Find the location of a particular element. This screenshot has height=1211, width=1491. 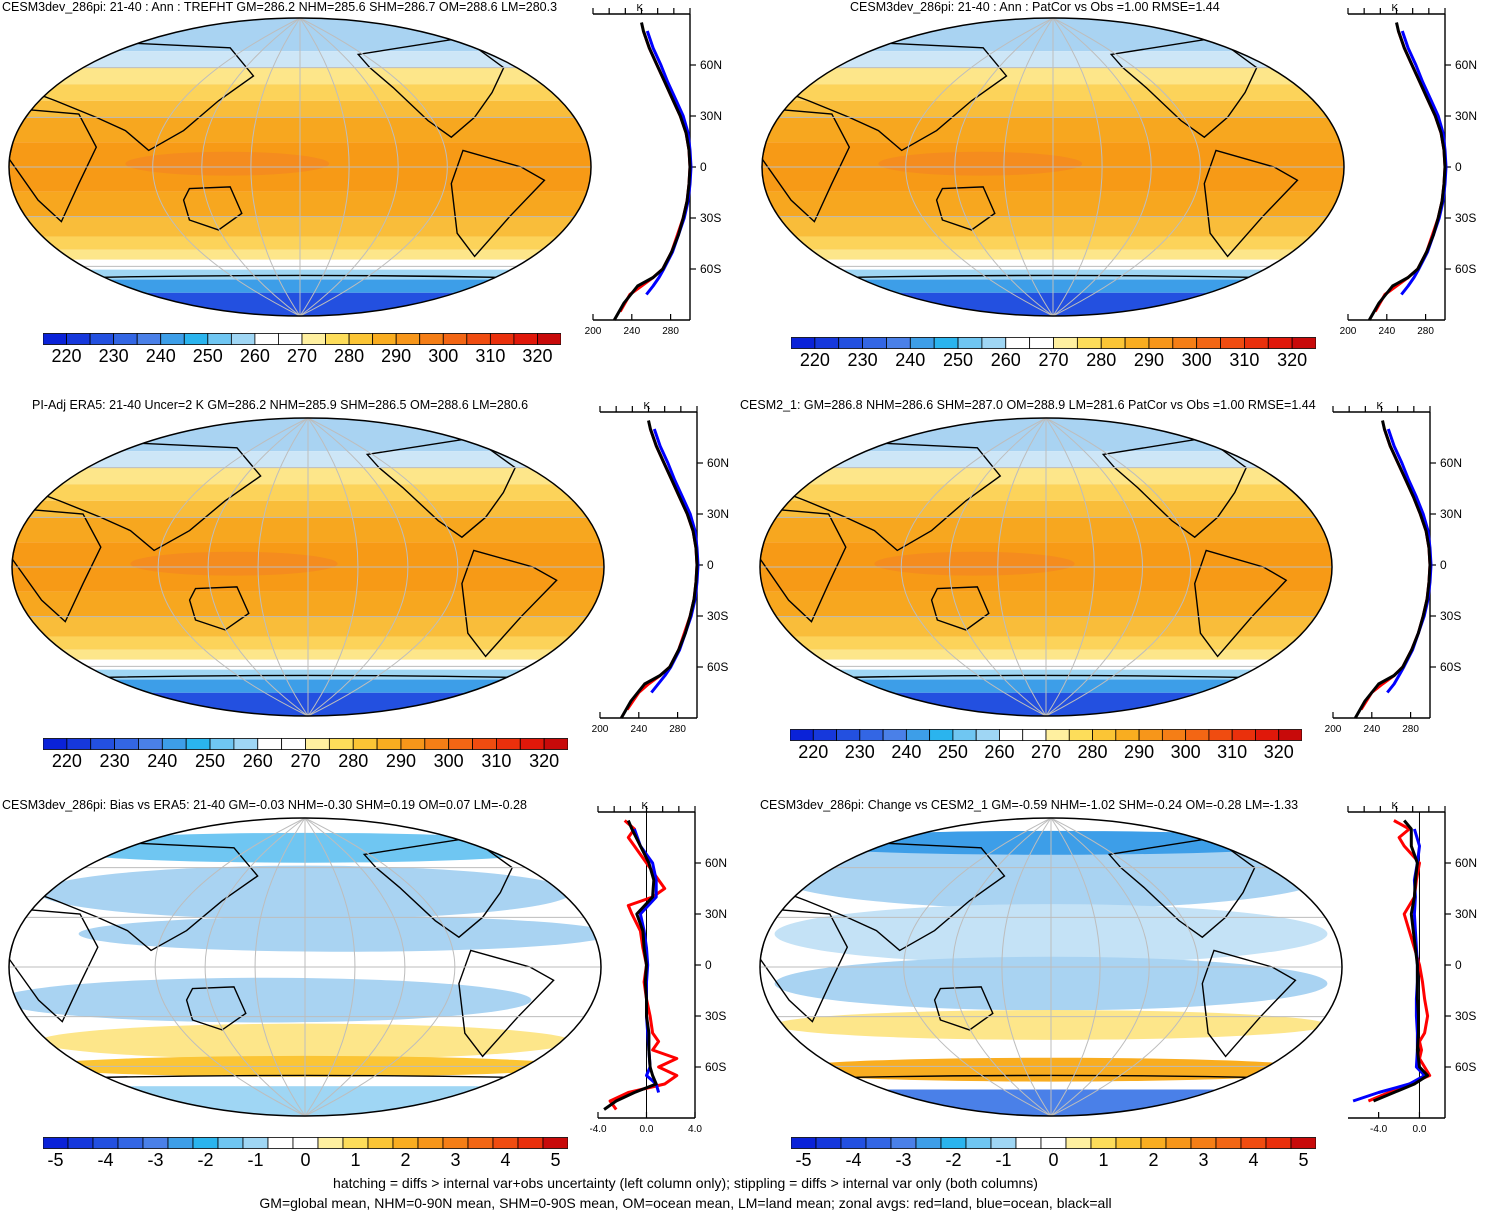

colorbar-5: -5 -4 -3 -2 -1 0 1 2 3 4 5 is located at coordinates (305, 1153).